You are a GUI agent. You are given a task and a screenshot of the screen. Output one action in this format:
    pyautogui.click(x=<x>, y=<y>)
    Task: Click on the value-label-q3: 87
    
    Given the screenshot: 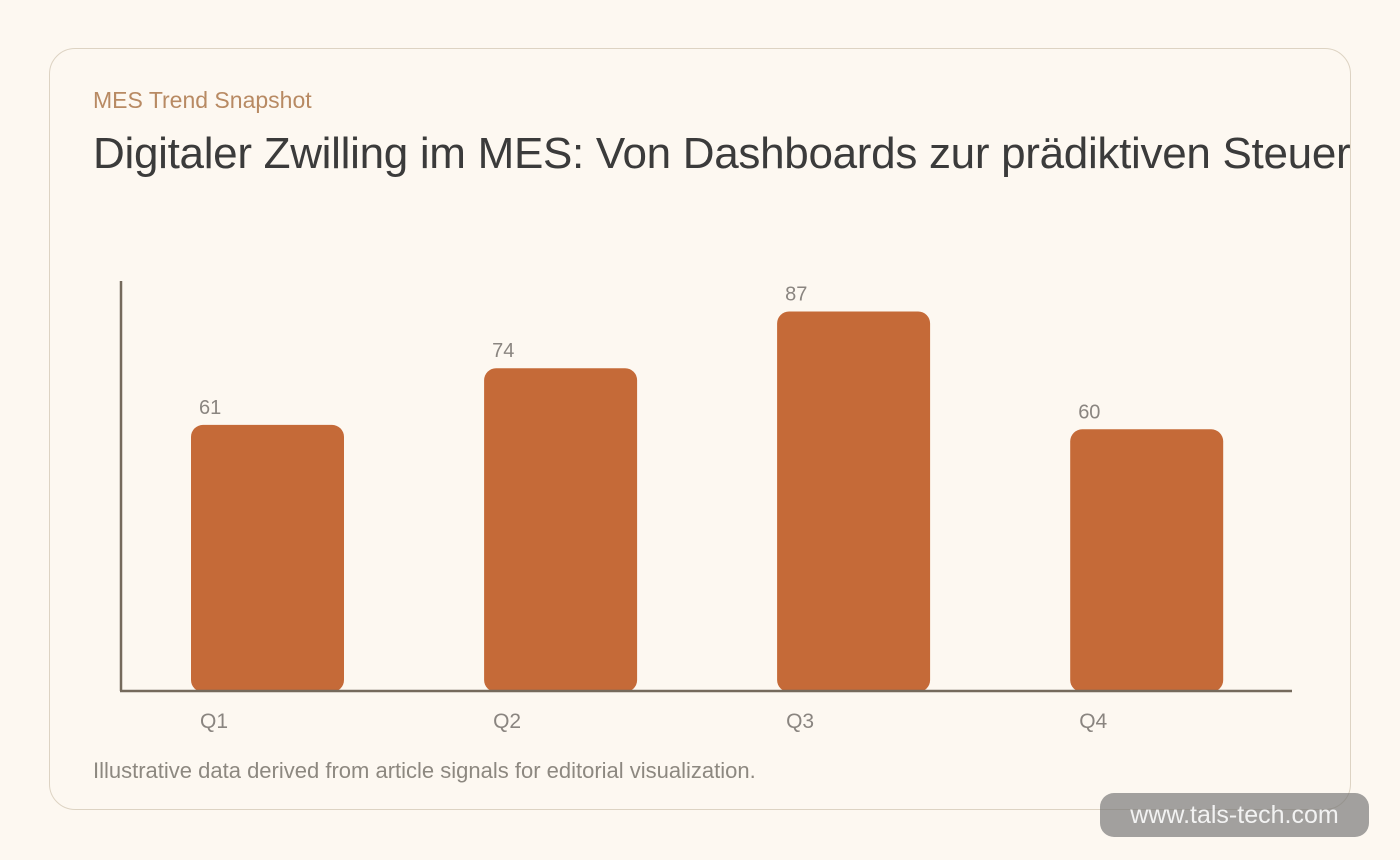 What is the action you would take?
    pyautogui.click(x=796, y=295)
    